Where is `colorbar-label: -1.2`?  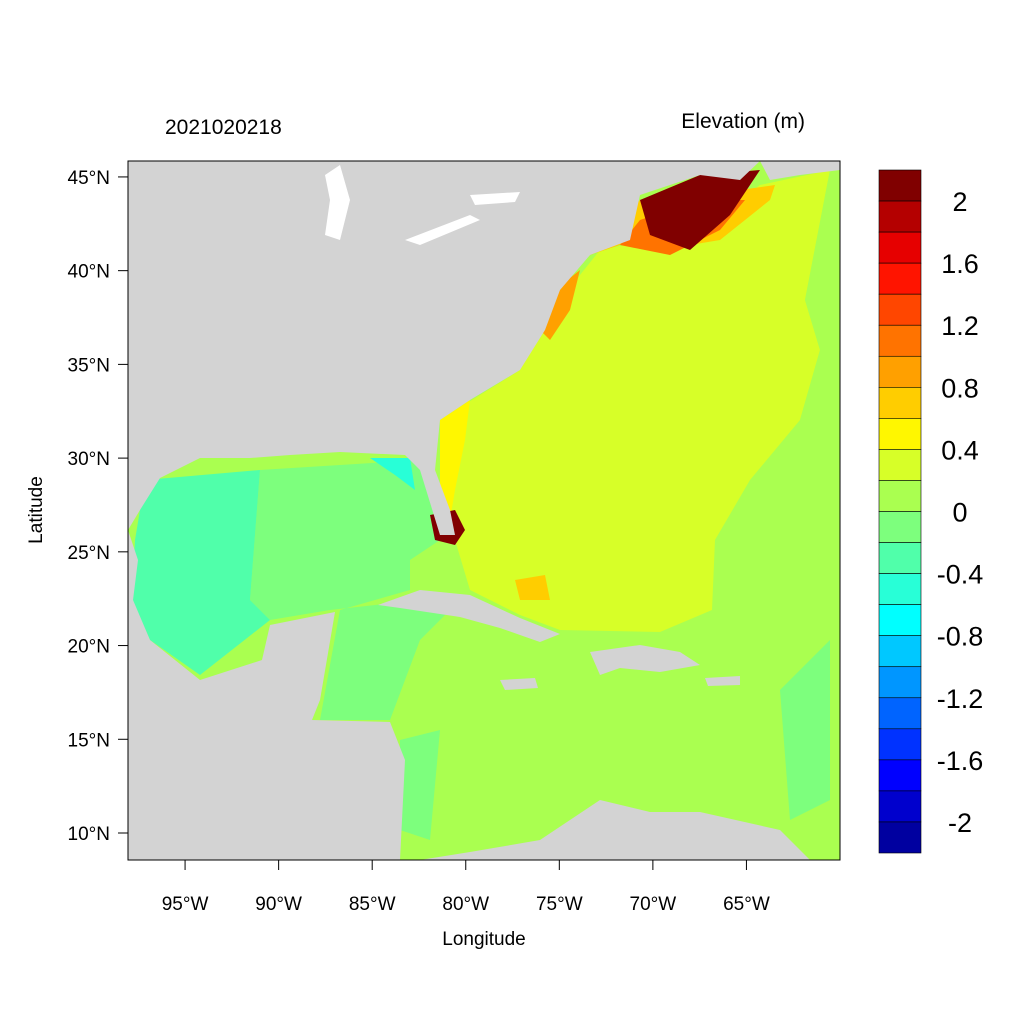 colorbar-label: -1.2 is located at coordinates (960, 699).